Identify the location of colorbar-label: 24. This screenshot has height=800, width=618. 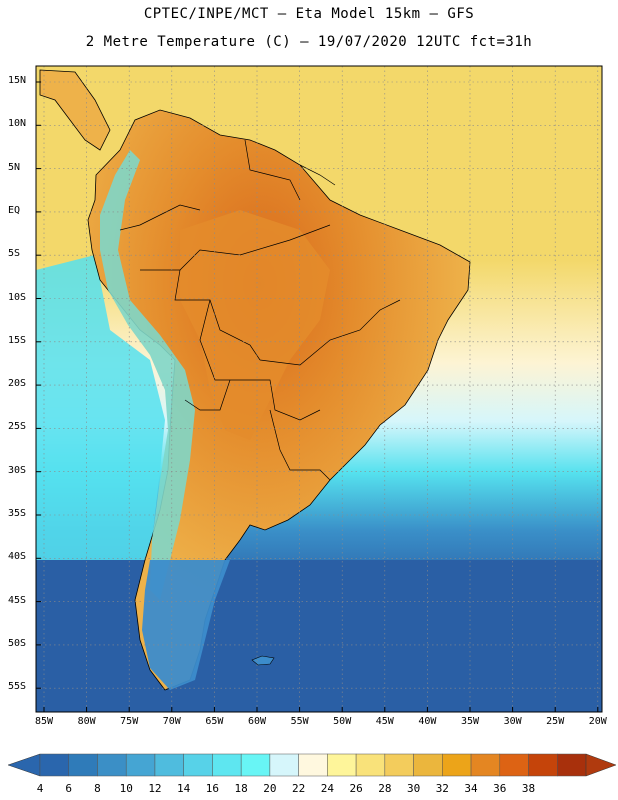
(327, 788).